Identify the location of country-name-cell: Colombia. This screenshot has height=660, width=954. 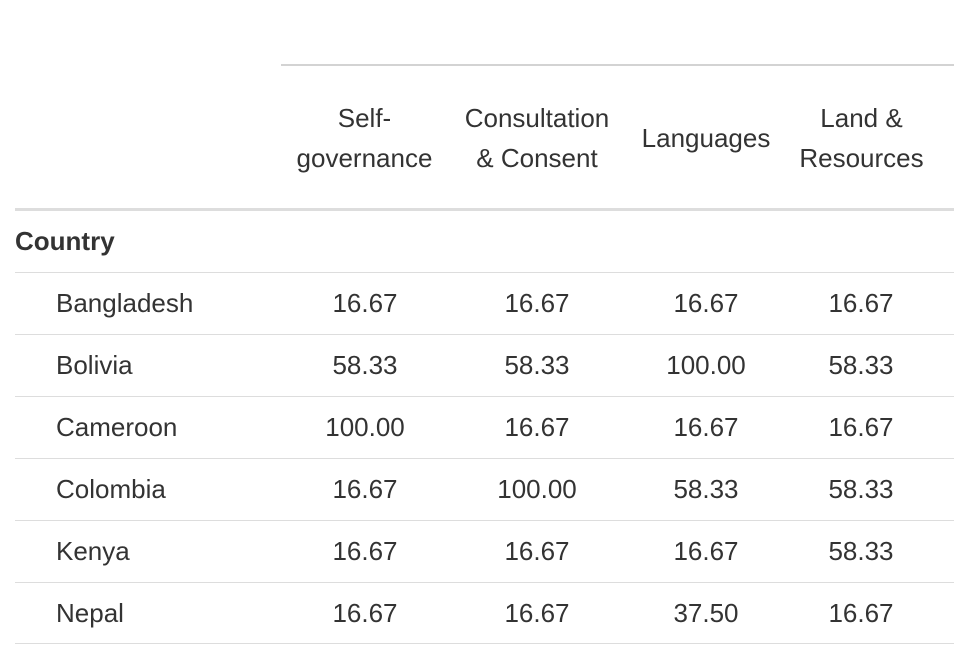
(111, 489).